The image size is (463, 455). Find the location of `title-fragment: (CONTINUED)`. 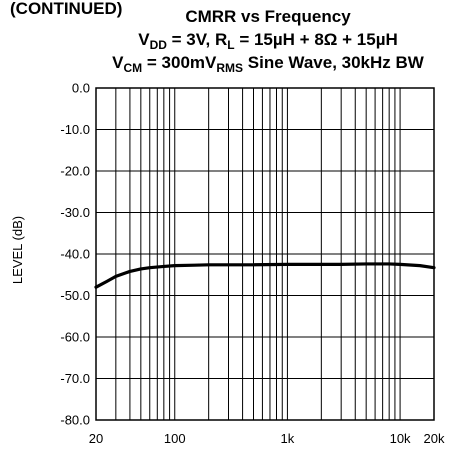

title-fragment: (CONTINUED) is located at coordinates (66, 9).